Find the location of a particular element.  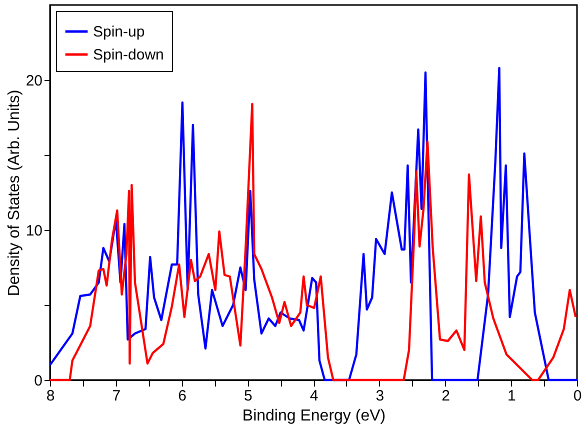

x-tick-label: 6 is located at coordinates (182, 396).